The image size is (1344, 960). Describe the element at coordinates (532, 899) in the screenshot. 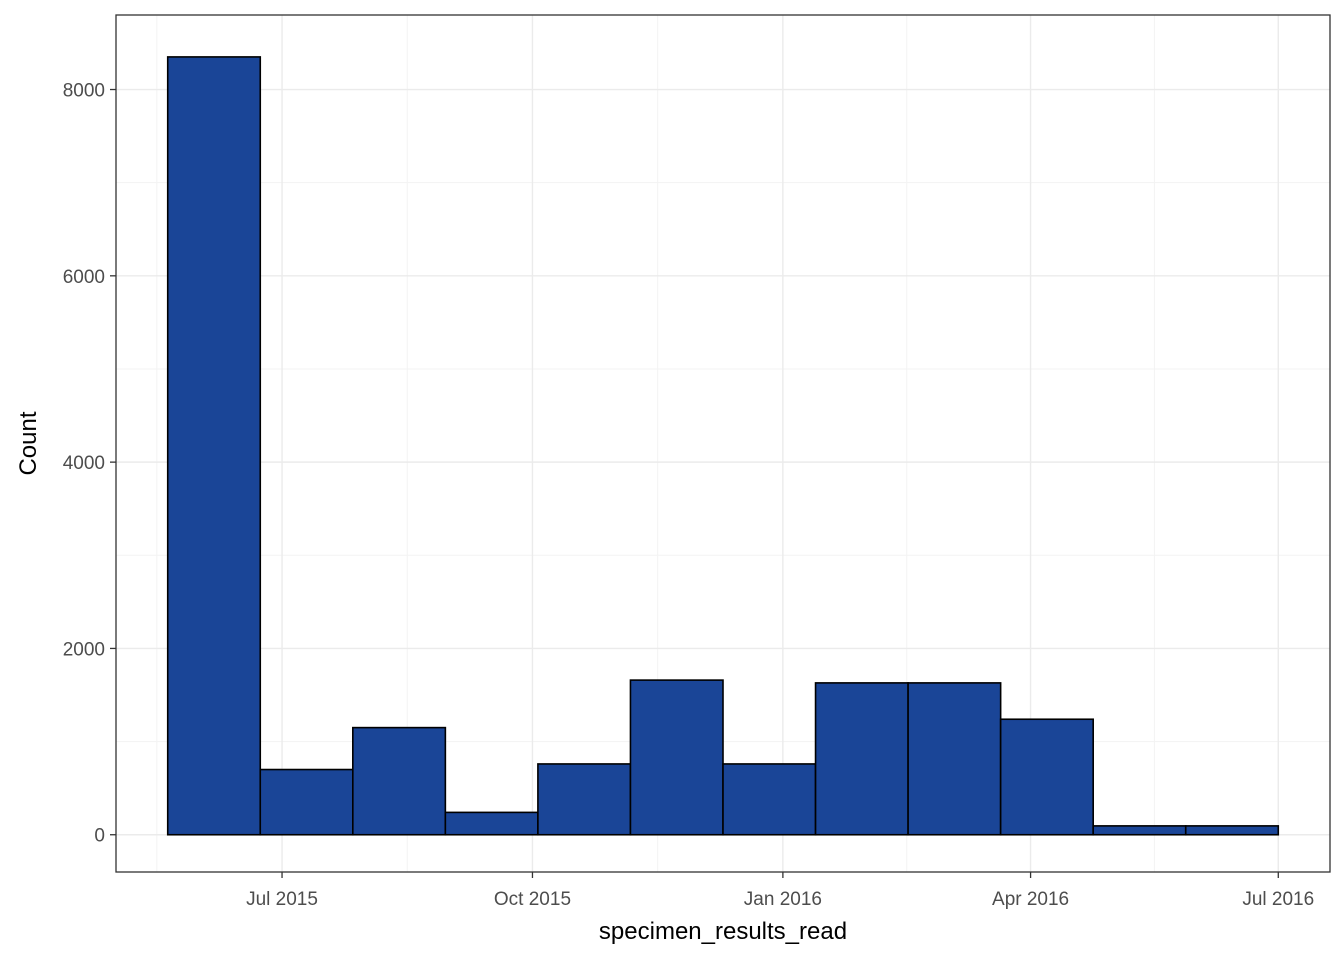

I see `x-tick-label: Oct 2015` at that location.